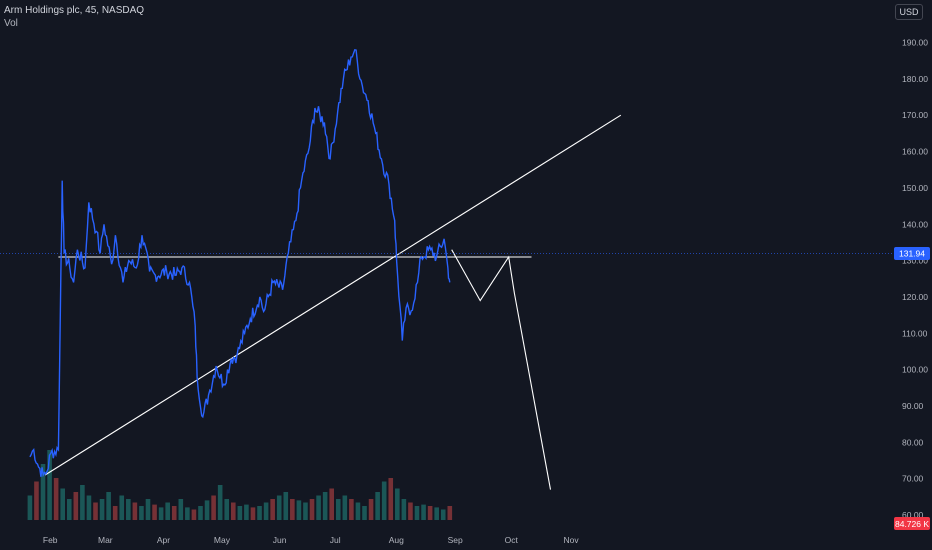 The height and width of the screenshot is (550, 932). Describe the element at coordinates (512, 540) in the screenshot. I see `x-tick-label: Oct` at that location.